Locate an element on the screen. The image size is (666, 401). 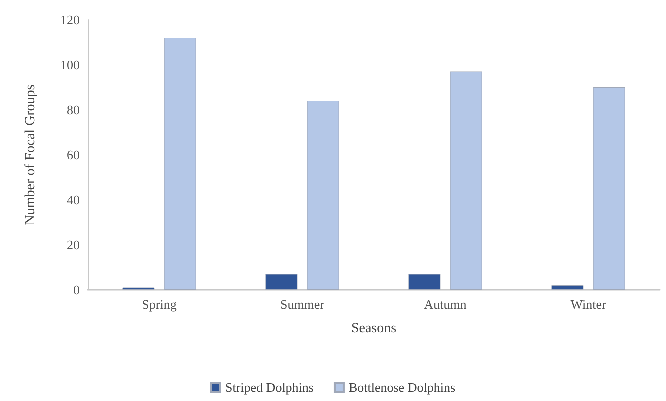
y-tick-label: 80 is located at coordinates (73, 110).